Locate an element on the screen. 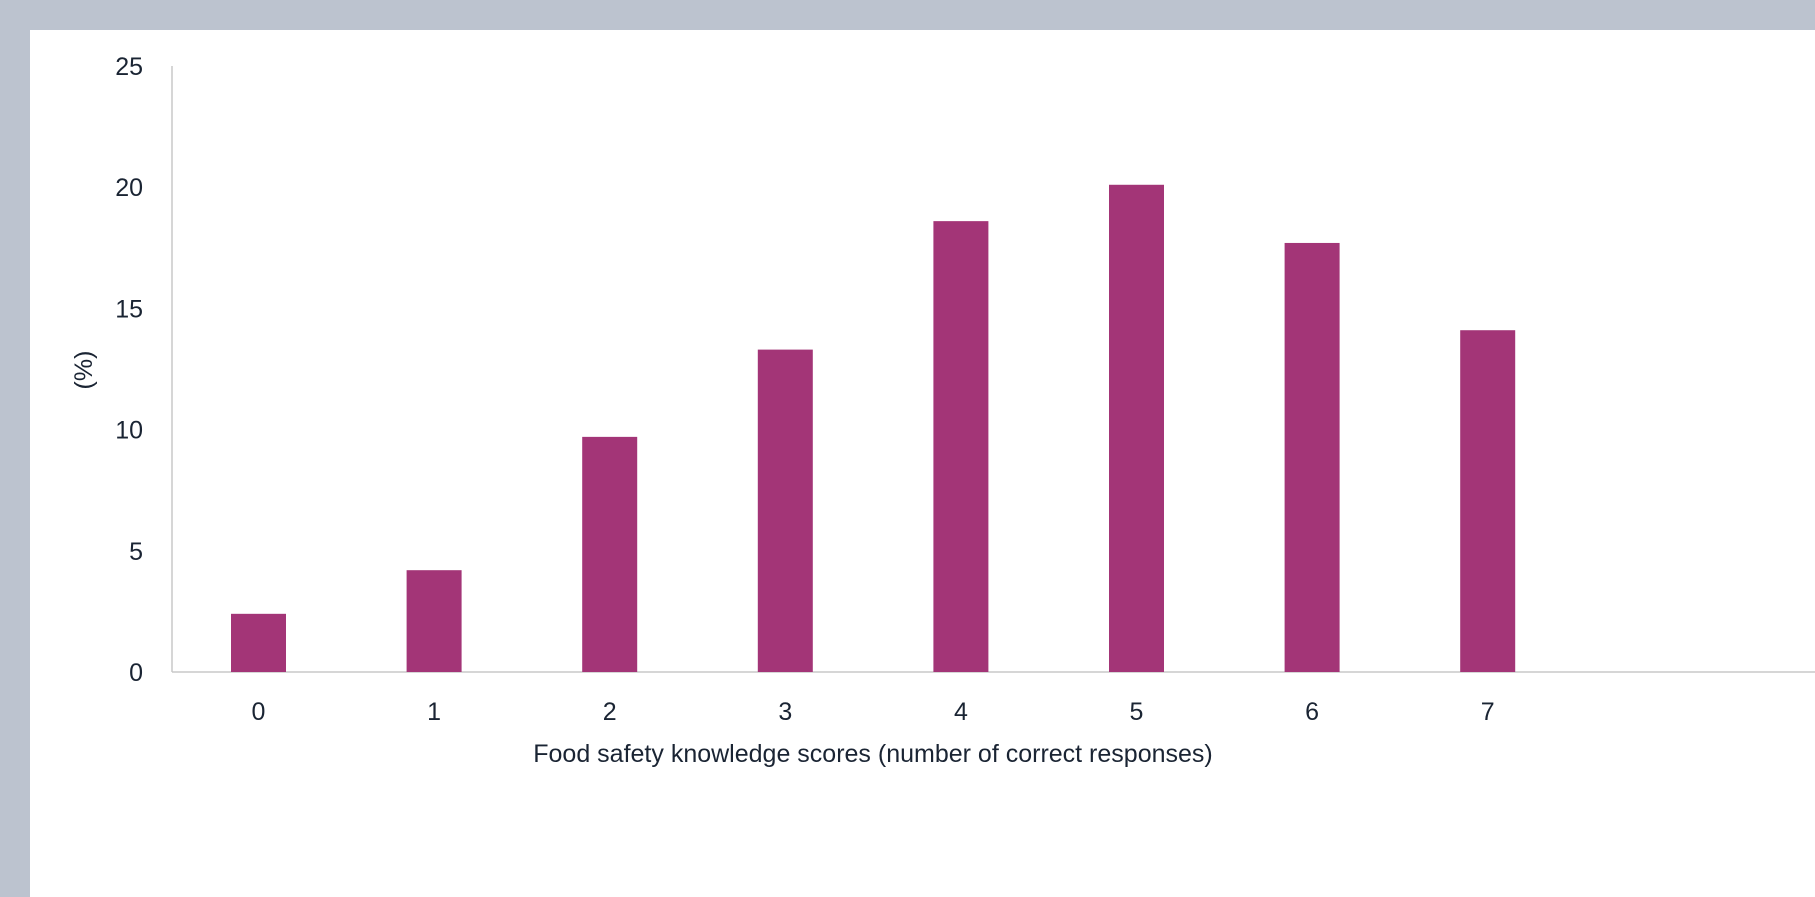  y-tick-label: 15 is located at coordinates (129, 309).